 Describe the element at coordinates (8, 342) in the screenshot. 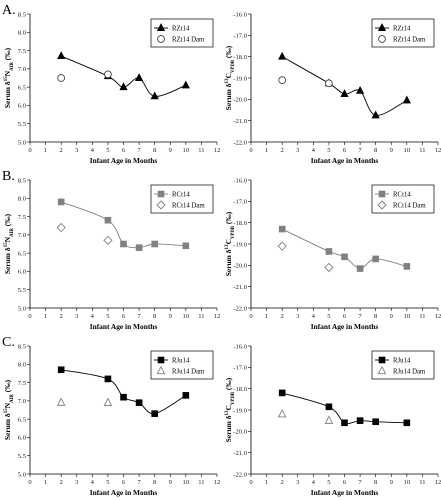

I see `panel-letter: C.` at that location.